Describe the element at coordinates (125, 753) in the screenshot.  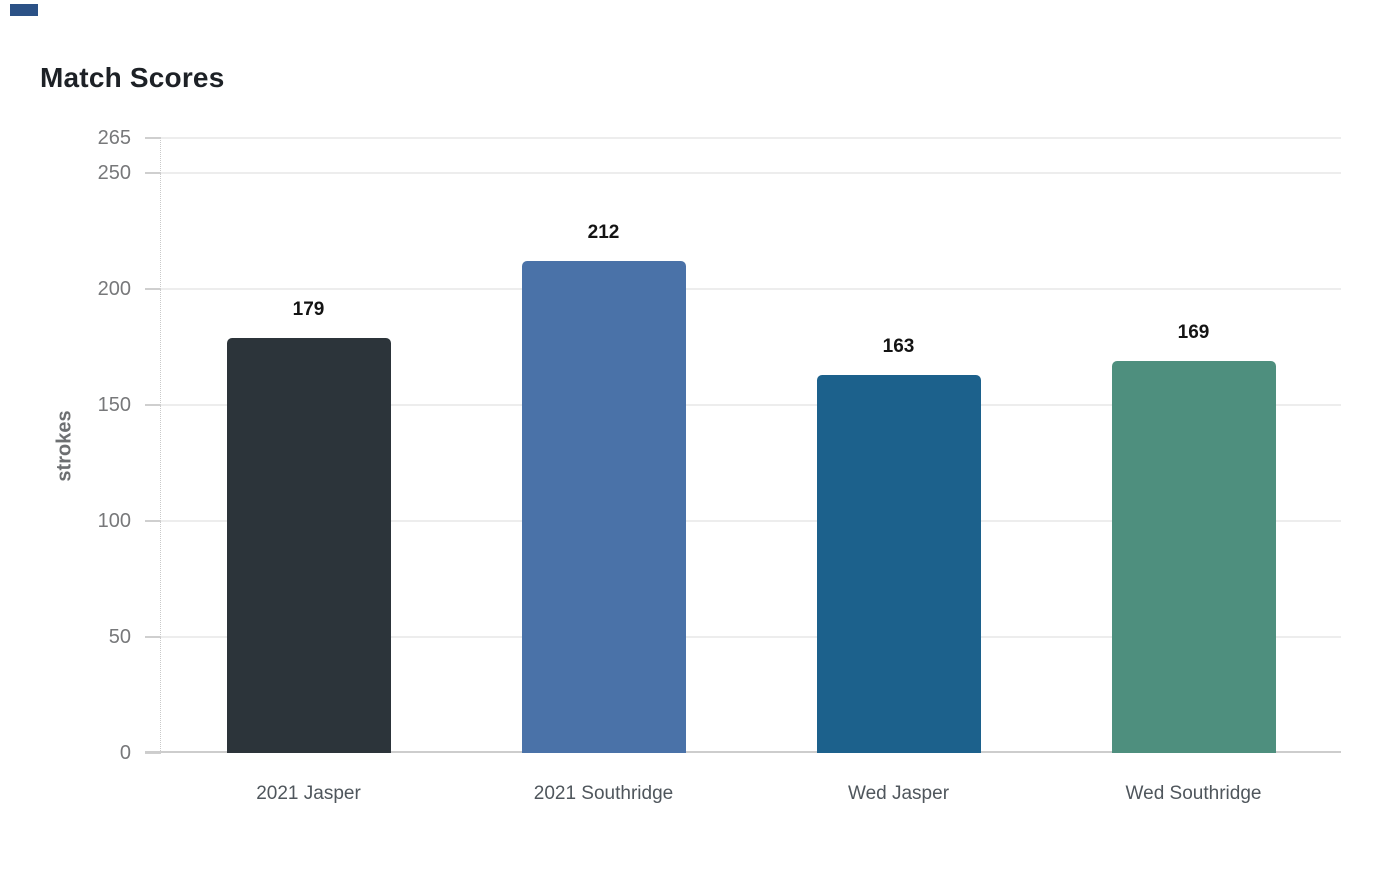
I see `y-tick-label-0: 0` at that location.